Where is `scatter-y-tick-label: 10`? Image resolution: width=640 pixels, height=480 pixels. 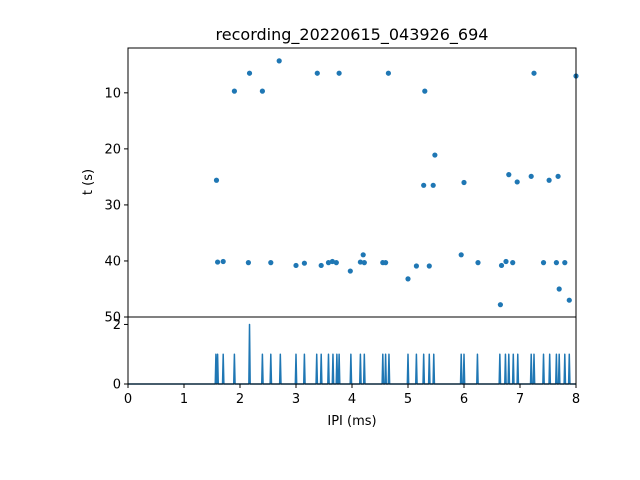 scatter-y-tick-label: 10 is located at coordinates (112, 93).